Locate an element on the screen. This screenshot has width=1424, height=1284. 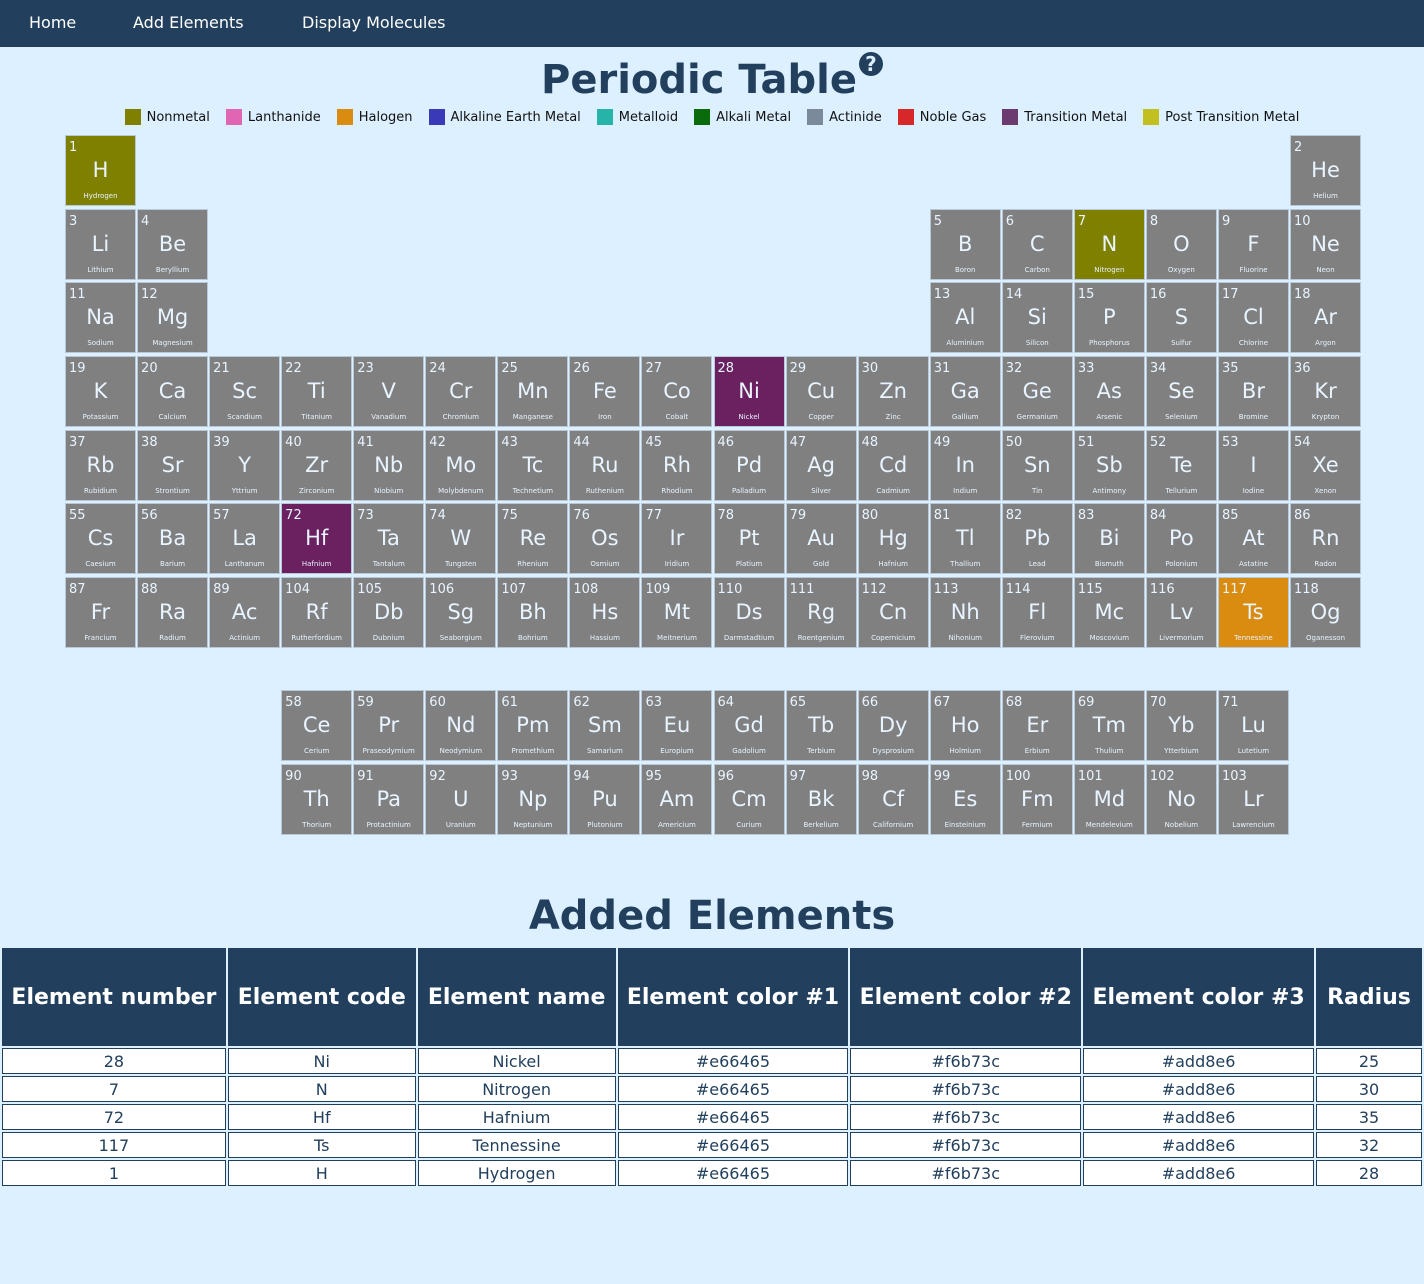
element-cell-hf: 72 Hf Hafnium is located at coordinates (317, 539).